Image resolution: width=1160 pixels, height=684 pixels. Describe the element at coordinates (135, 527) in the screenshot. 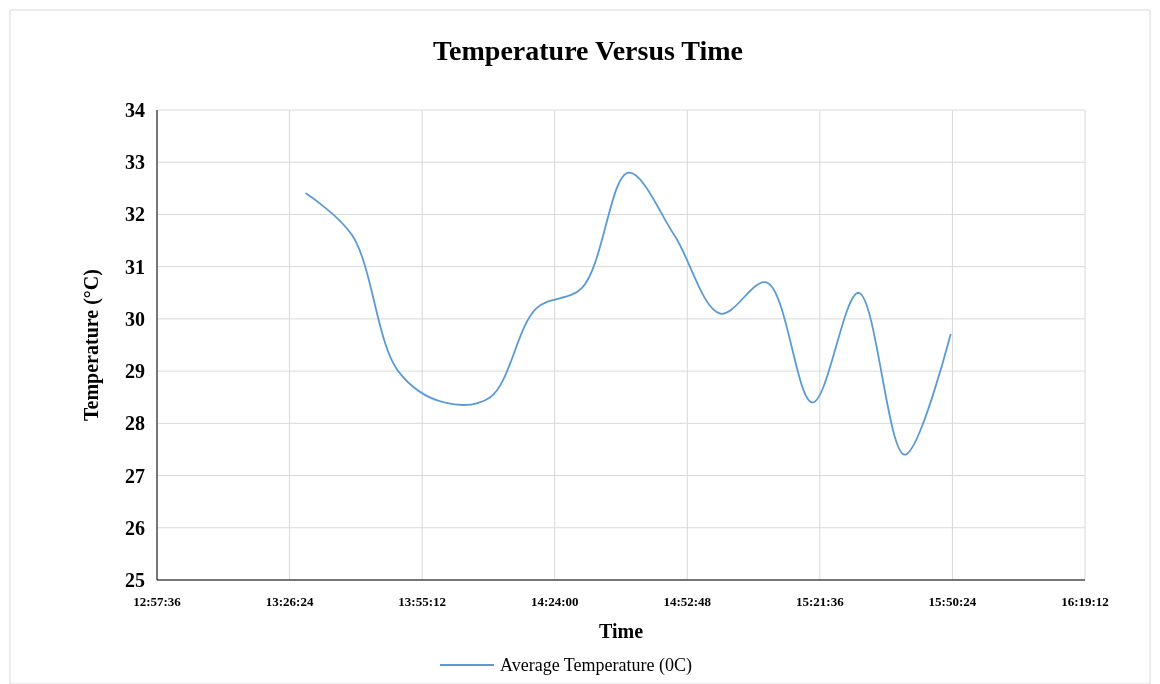

I see `y-tick-label: 26` at that location.